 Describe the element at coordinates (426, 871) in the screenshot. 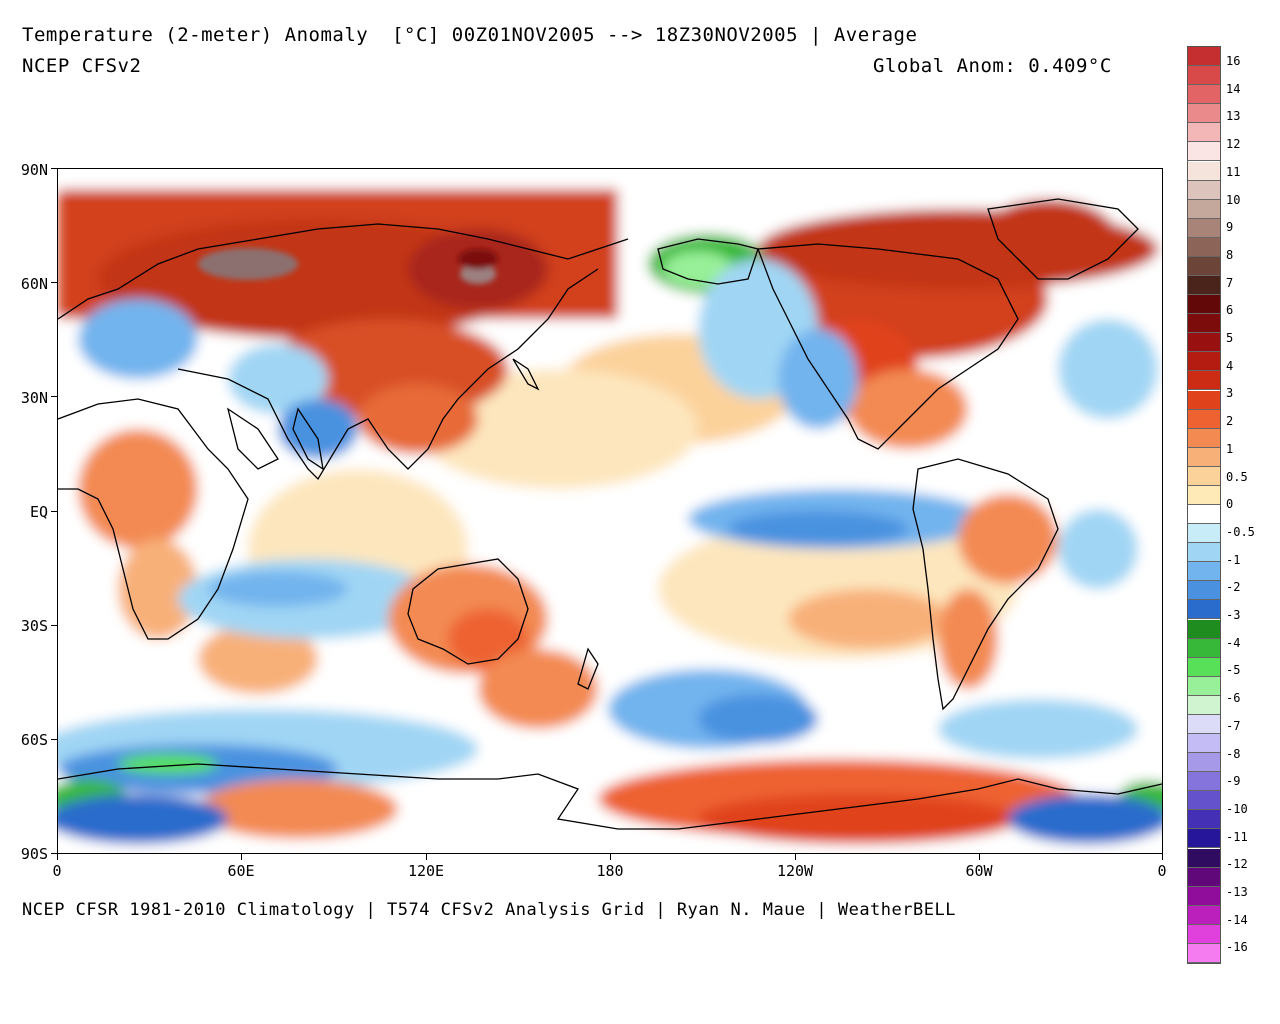

I see `lon-label-120e: 120E` at that location.